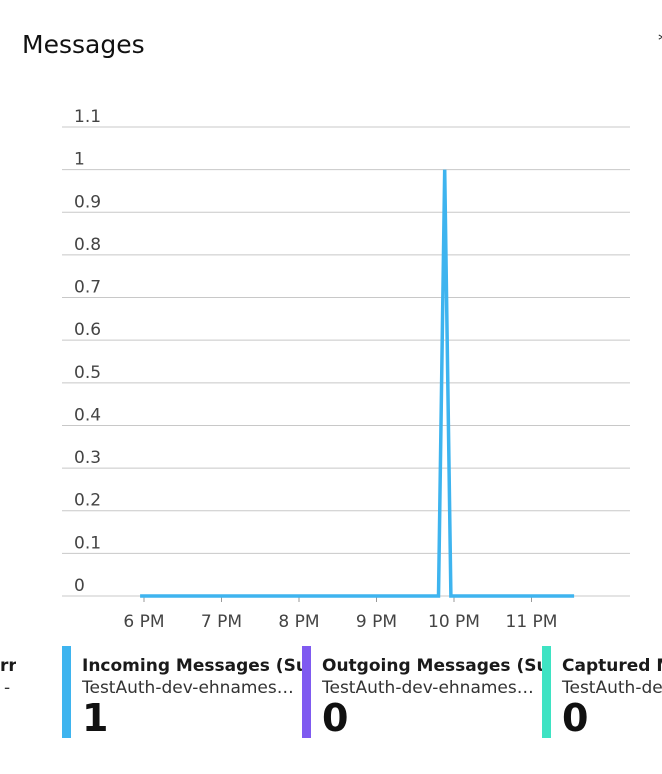 This screenshot has width=662, height=774. Describe the element at coordinates (660, 37) in the screenshot. I see `clipped-corner-glyph: *` at that location.